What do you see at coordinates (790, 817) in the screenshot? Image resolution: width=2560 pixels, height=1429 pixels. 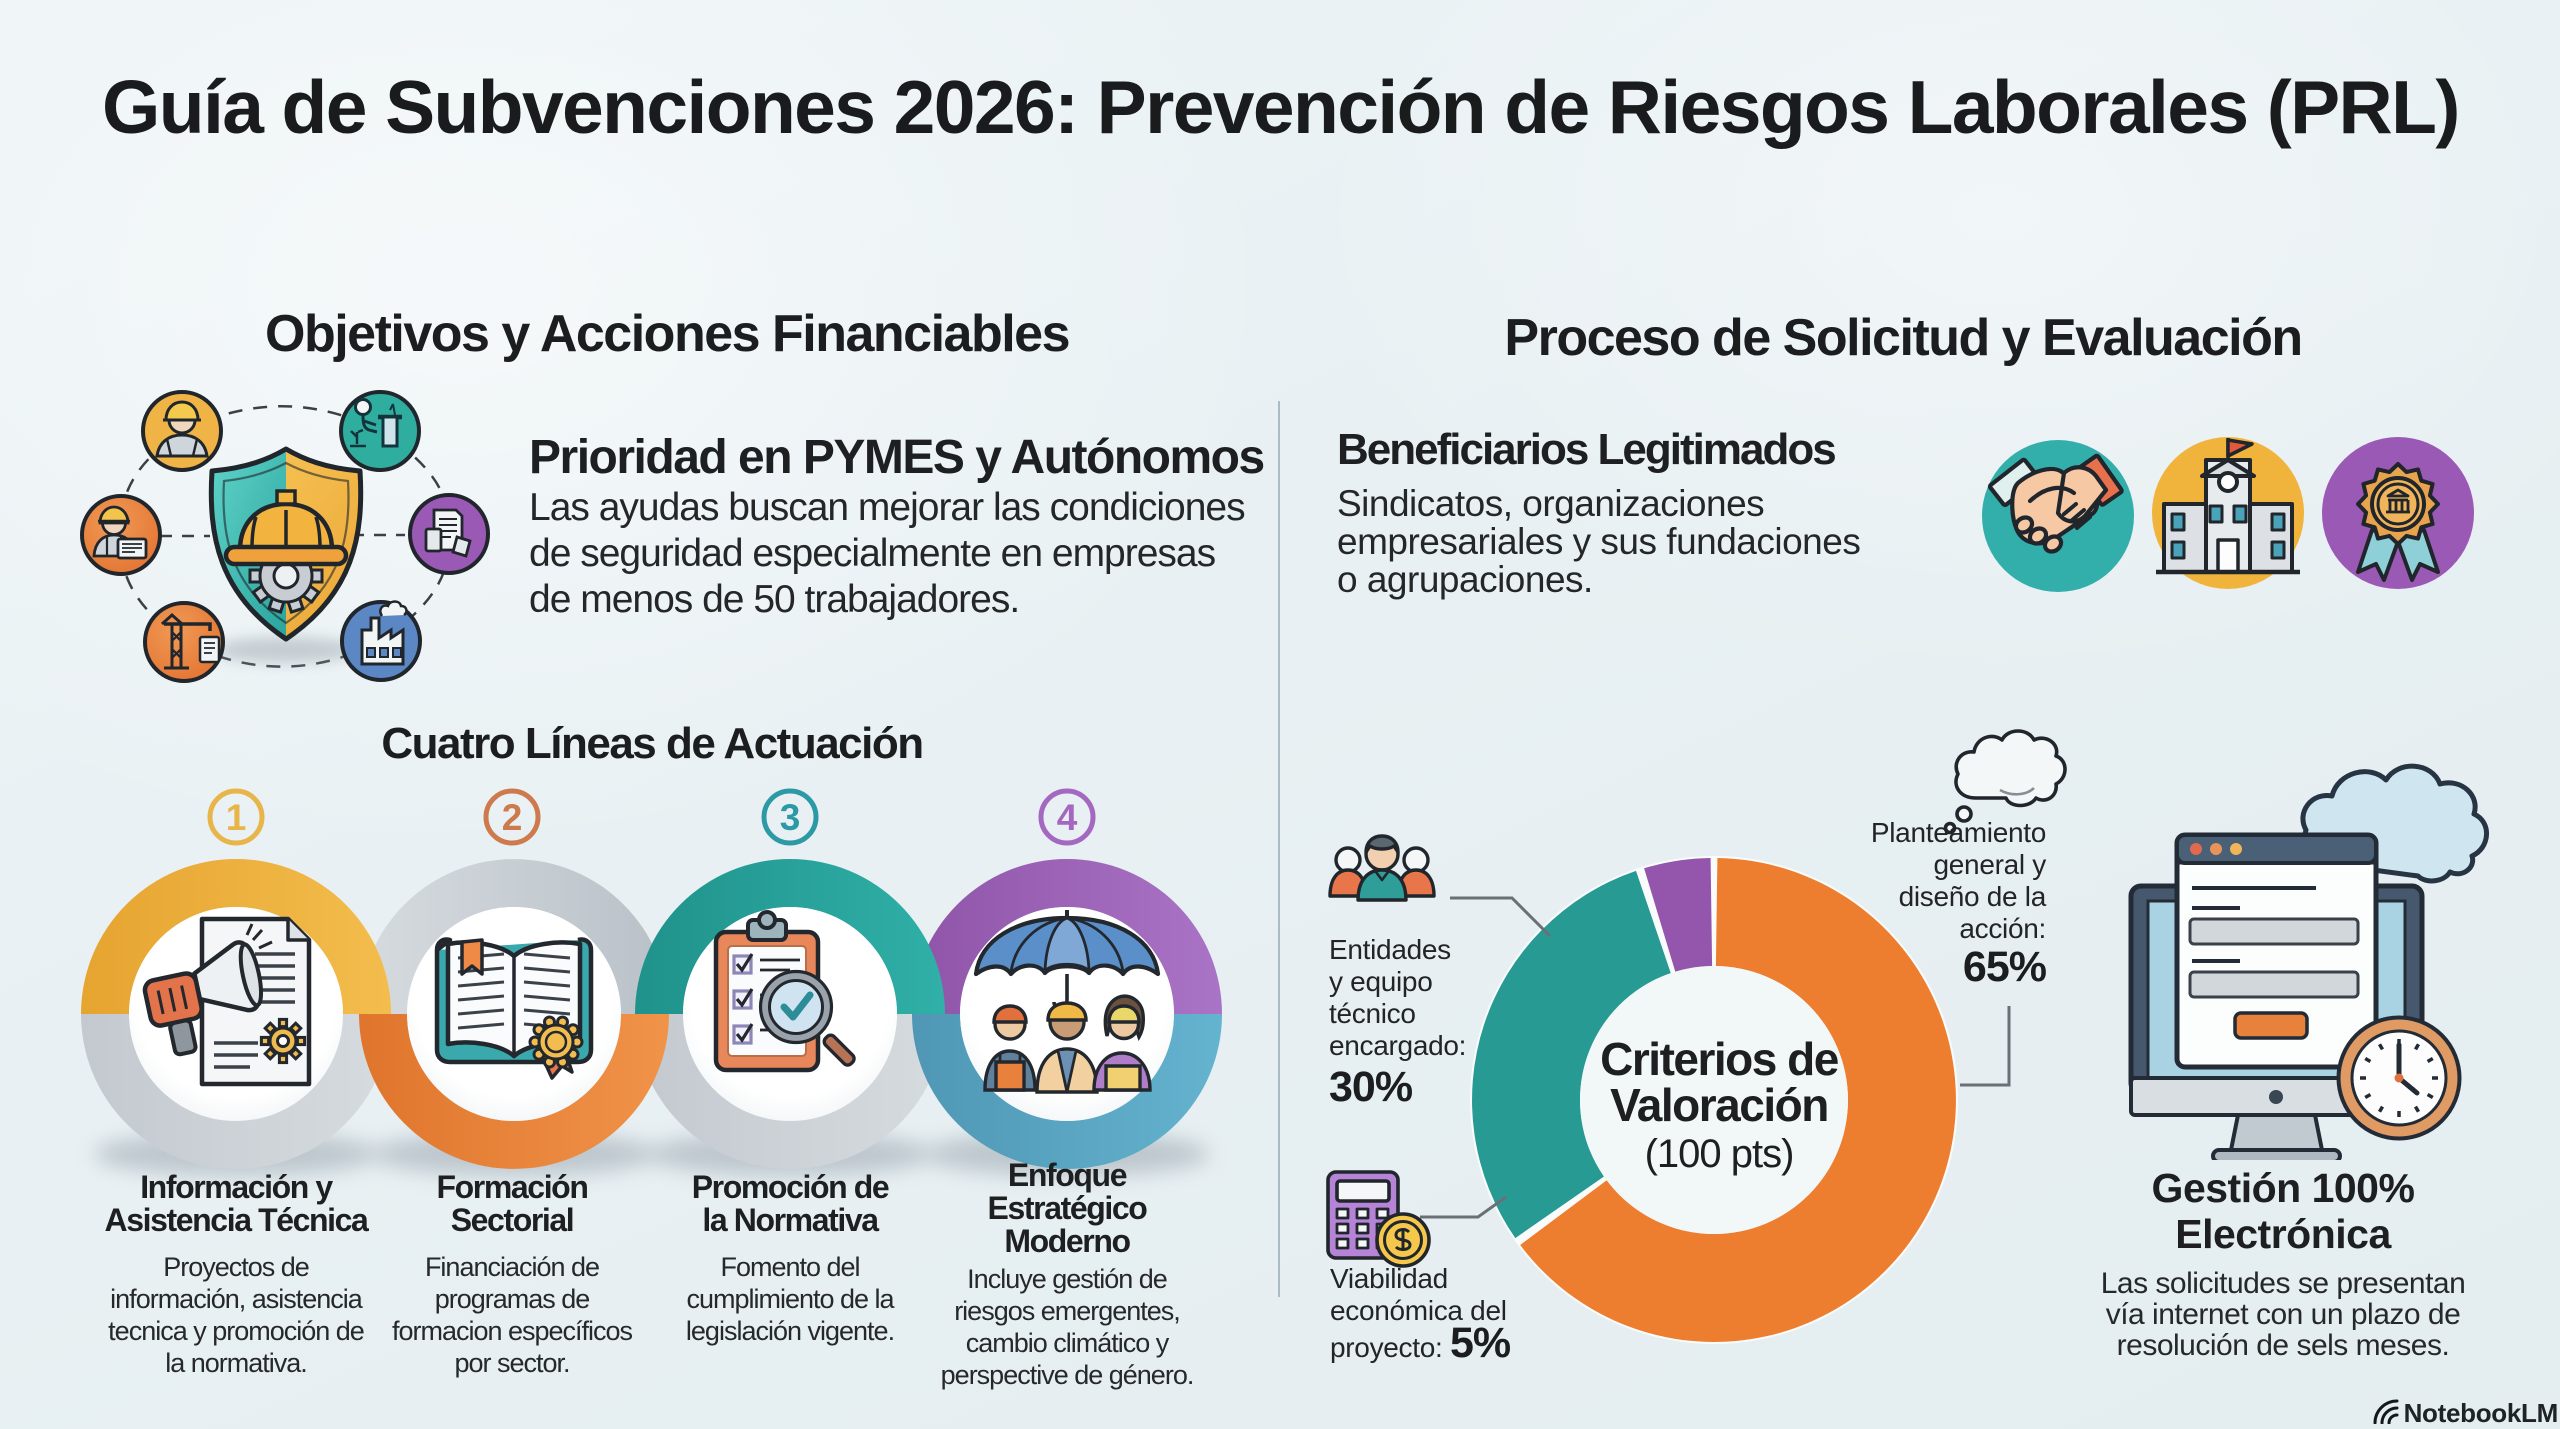 I see `svg-text: 3` at bounding box center [790, 817].